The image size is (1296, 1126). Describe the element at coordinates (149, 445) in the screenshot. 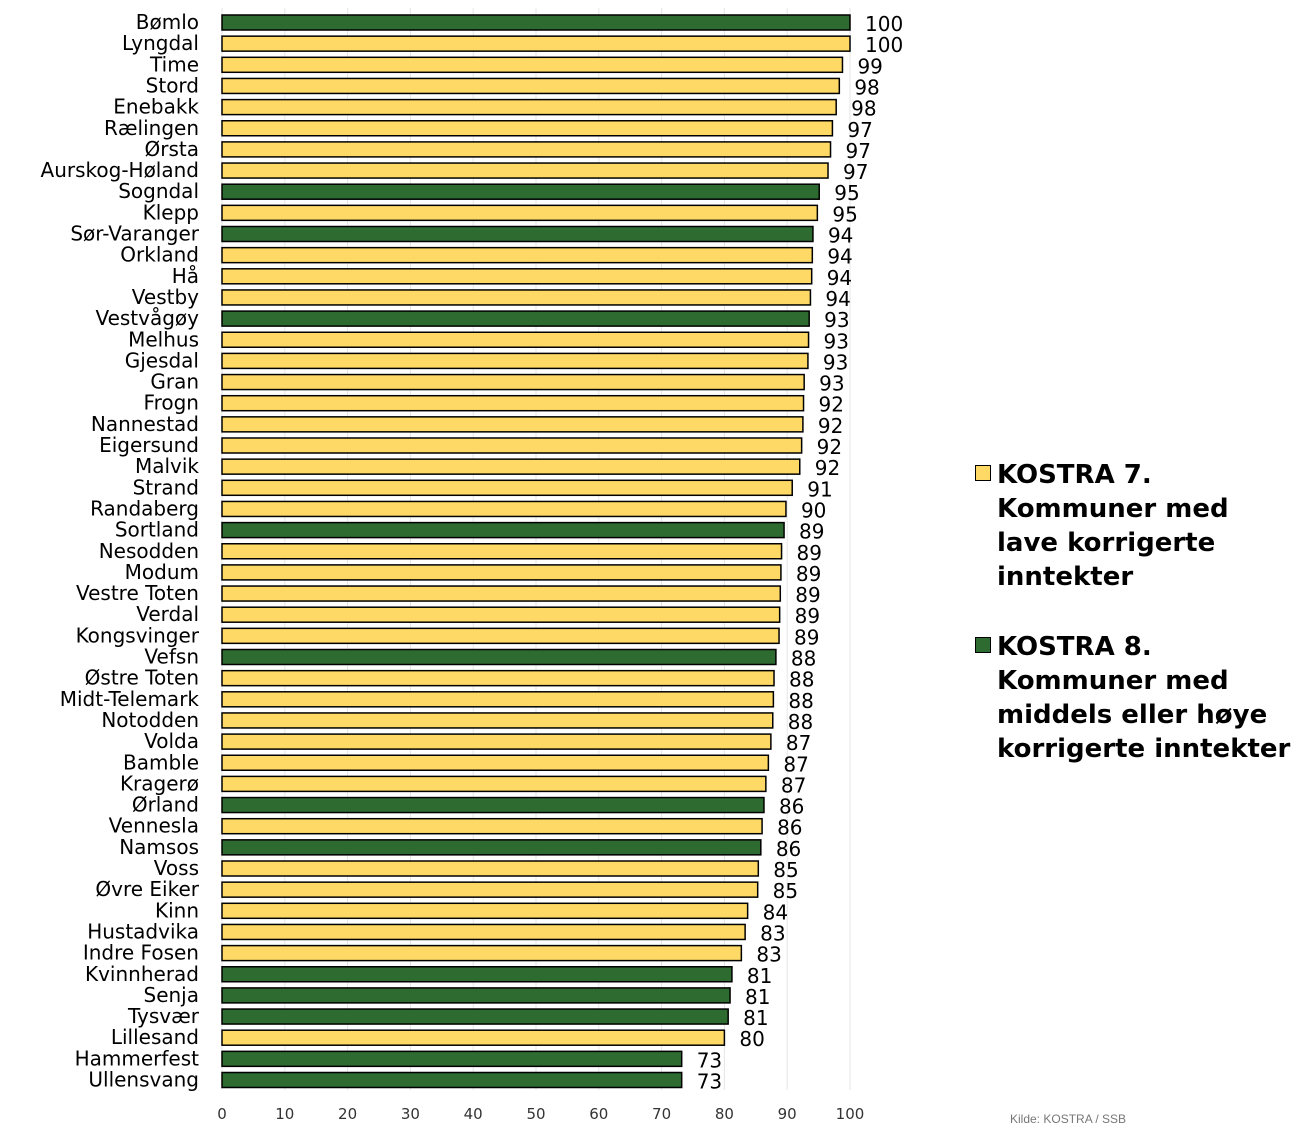

I see `category-label: Eigersund` at that location.